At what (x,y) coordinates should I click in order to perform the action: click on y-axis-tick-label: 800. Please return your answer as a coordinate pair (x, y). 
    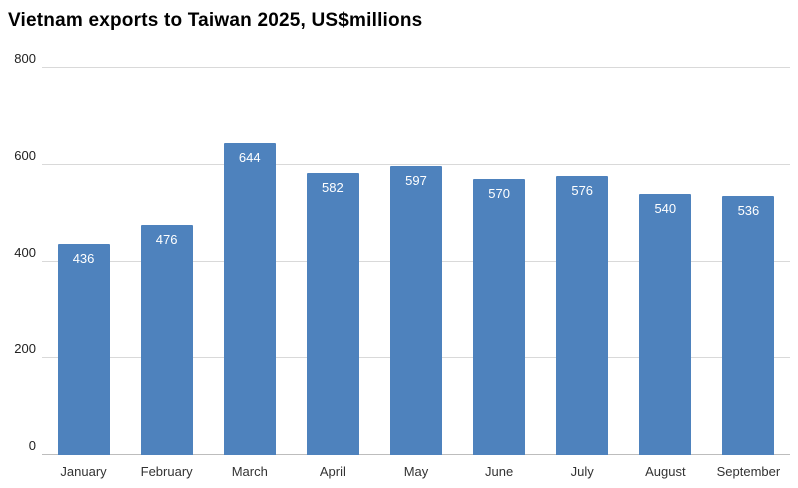
    Looking at the image, I should click on (25, 58).